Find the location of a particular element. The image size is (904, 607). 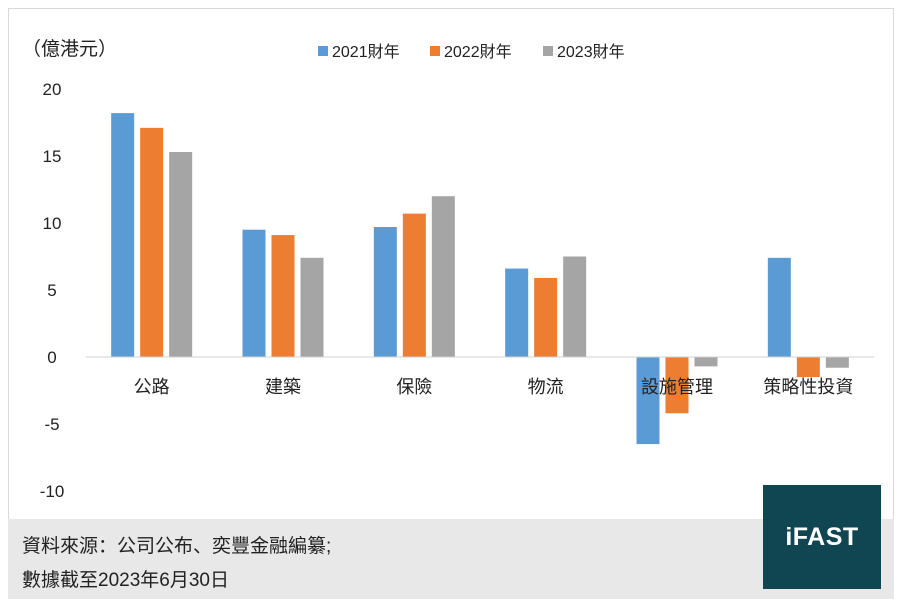

y-tick-label: -10 is located at coordinates (52, 491).